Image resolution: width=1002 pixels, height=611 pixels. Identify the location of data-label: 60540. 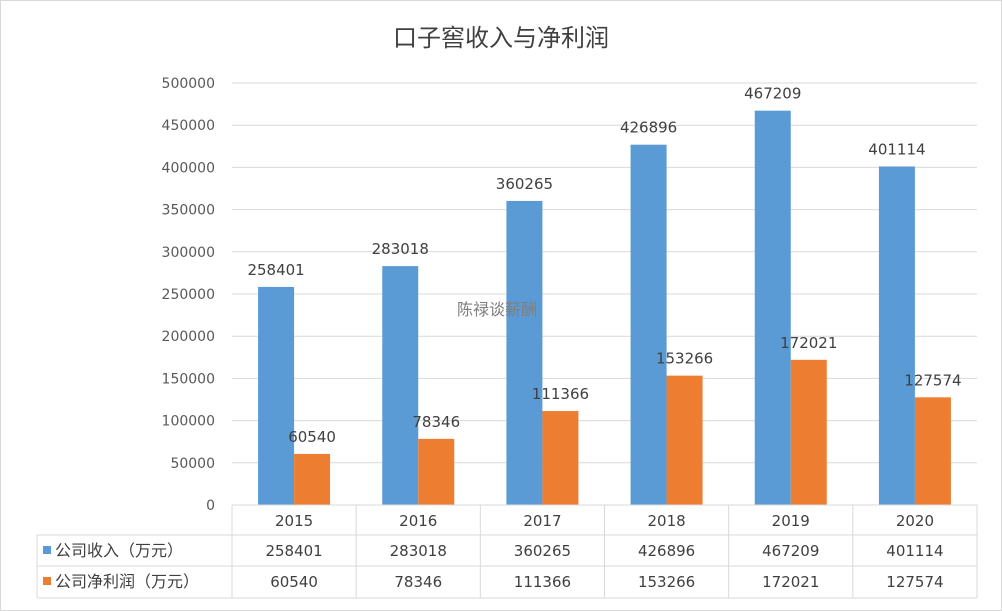
(312, 437).